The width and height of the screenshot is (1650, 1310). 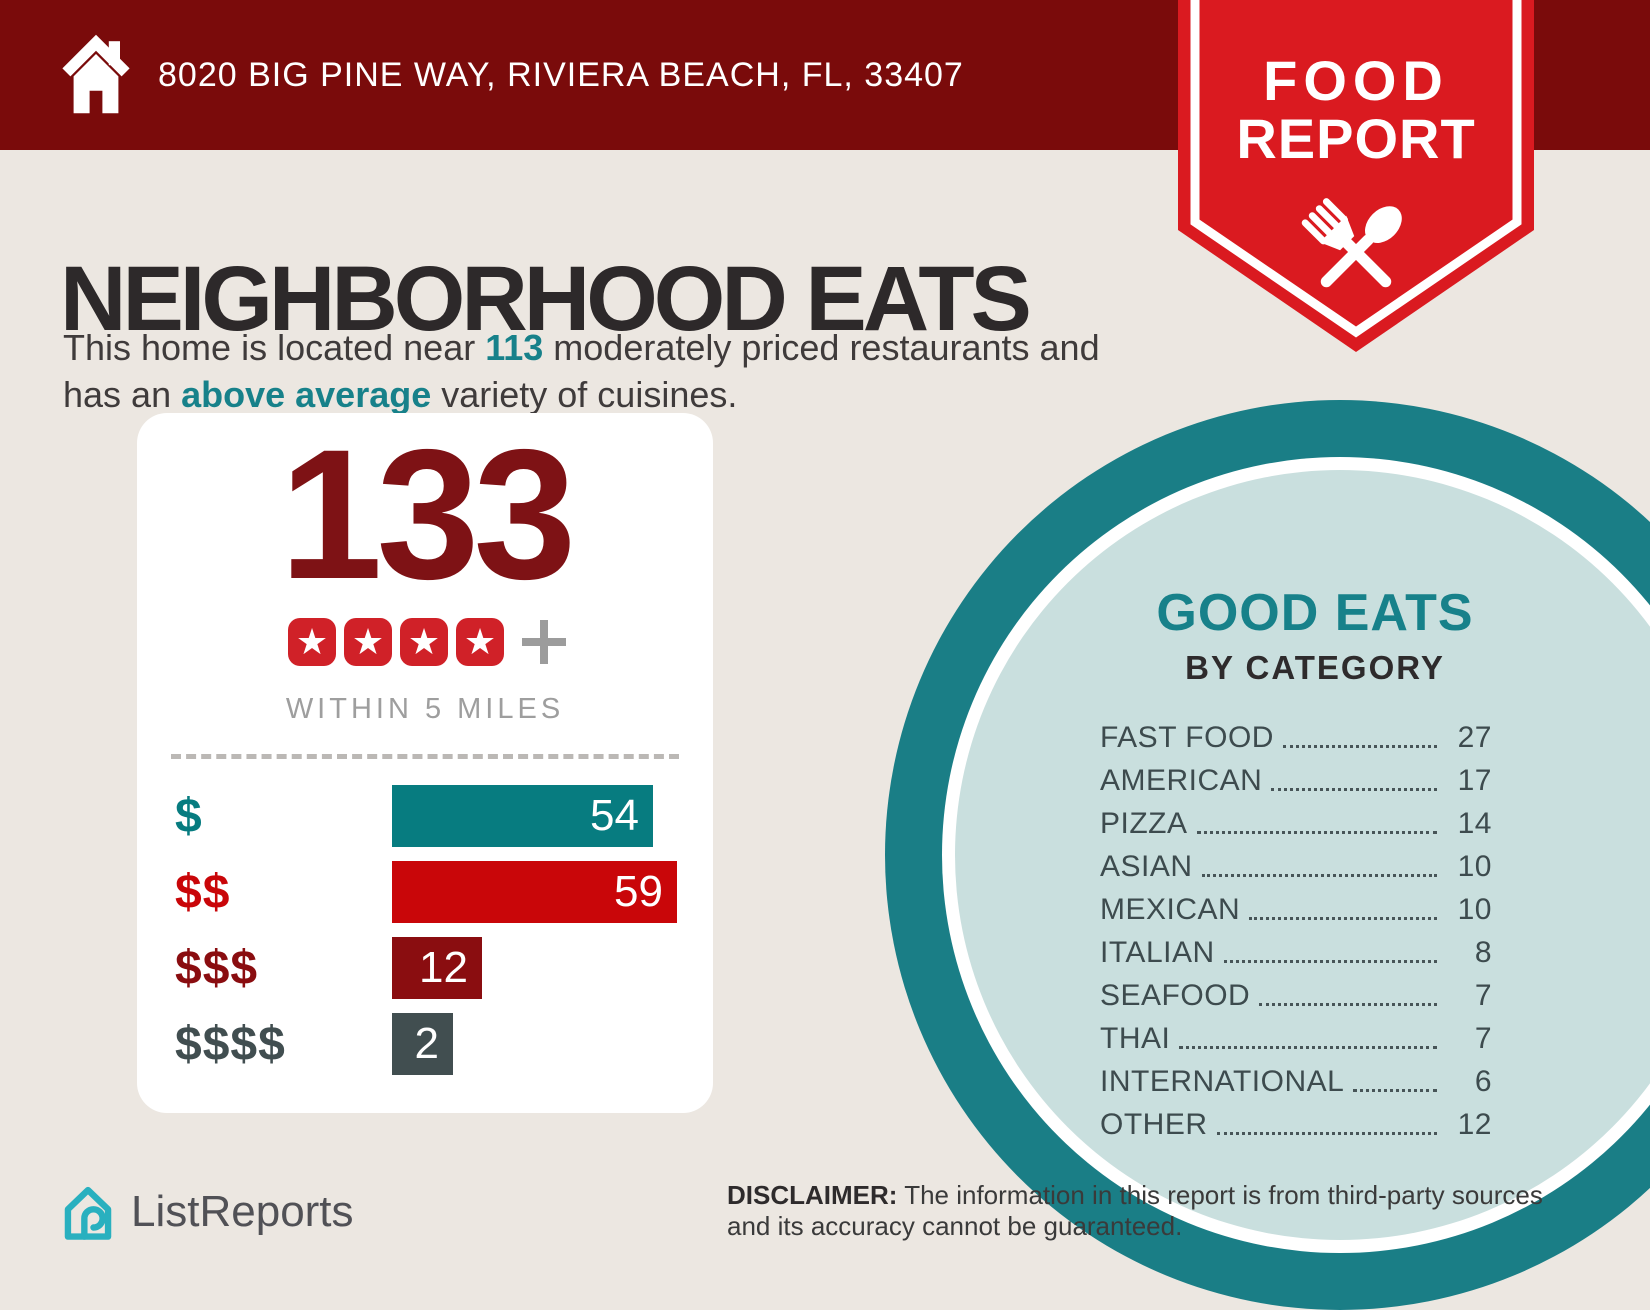 I want to click on price-bar-value: 2, so click(x=426, y=1043).